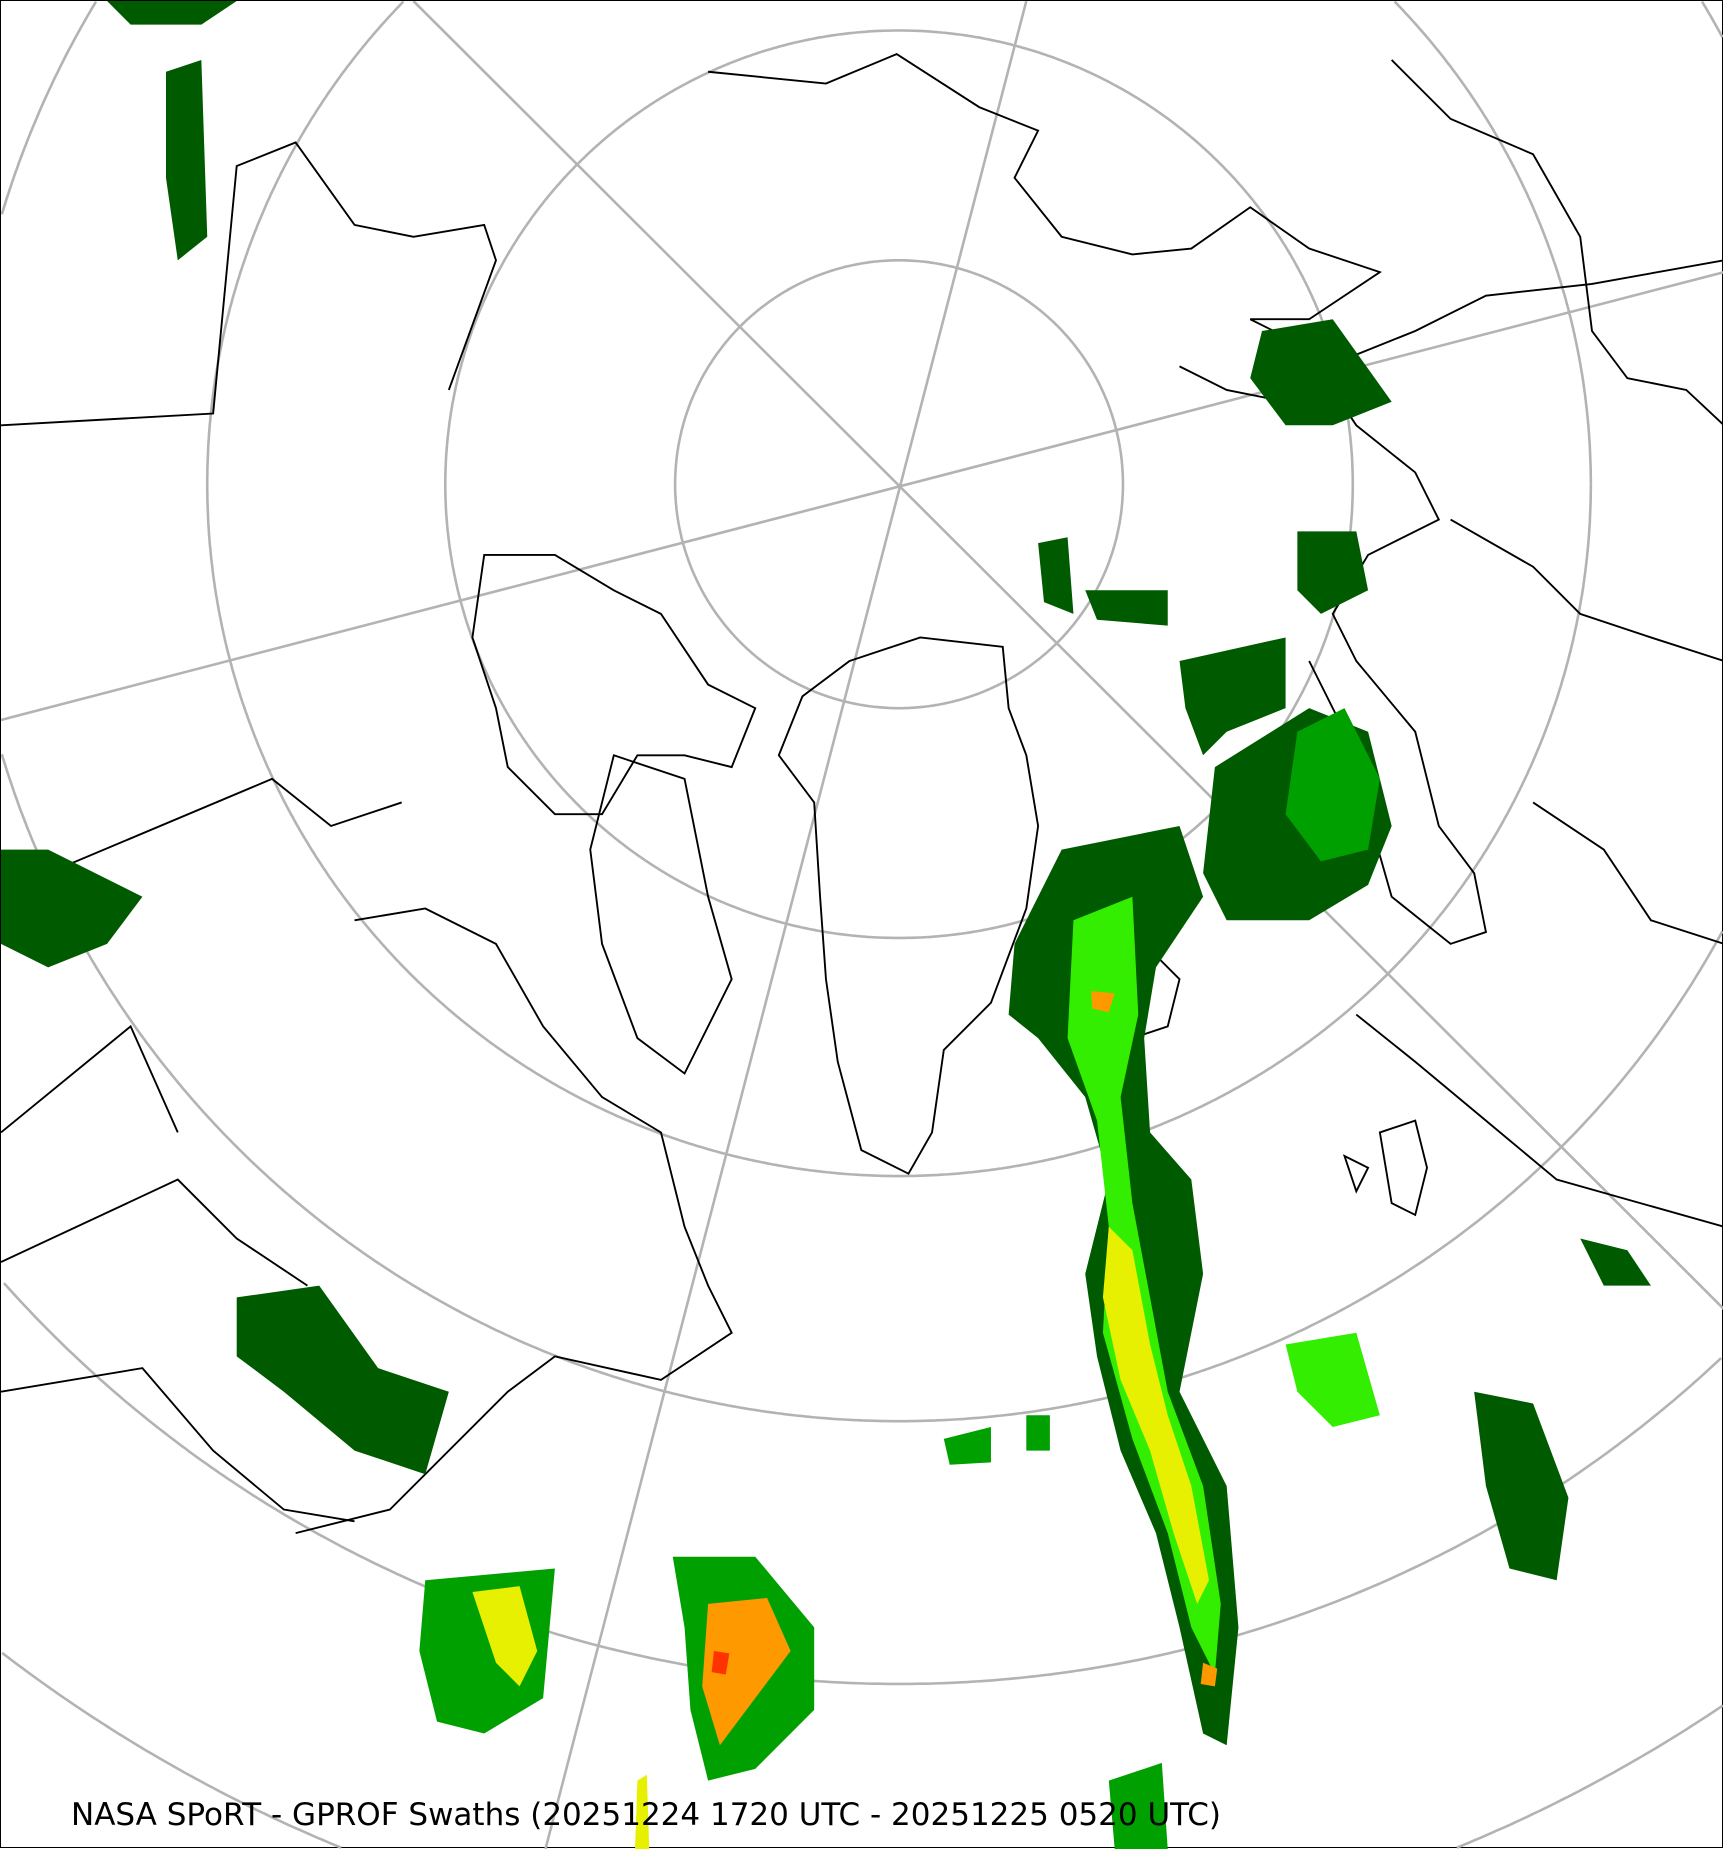  I want to click on precip-canada-west, so click(119, 484).